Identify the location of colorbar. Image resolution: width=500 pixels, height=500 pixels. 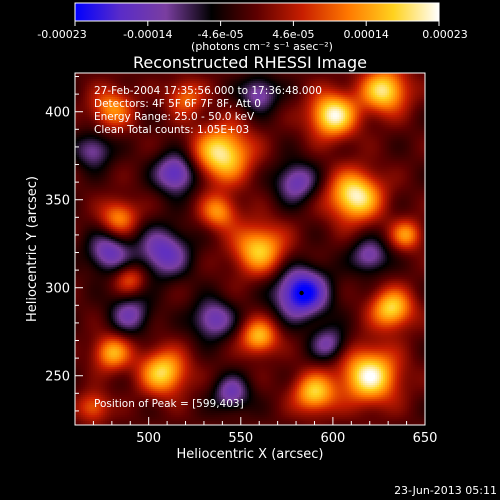
(257, 12).